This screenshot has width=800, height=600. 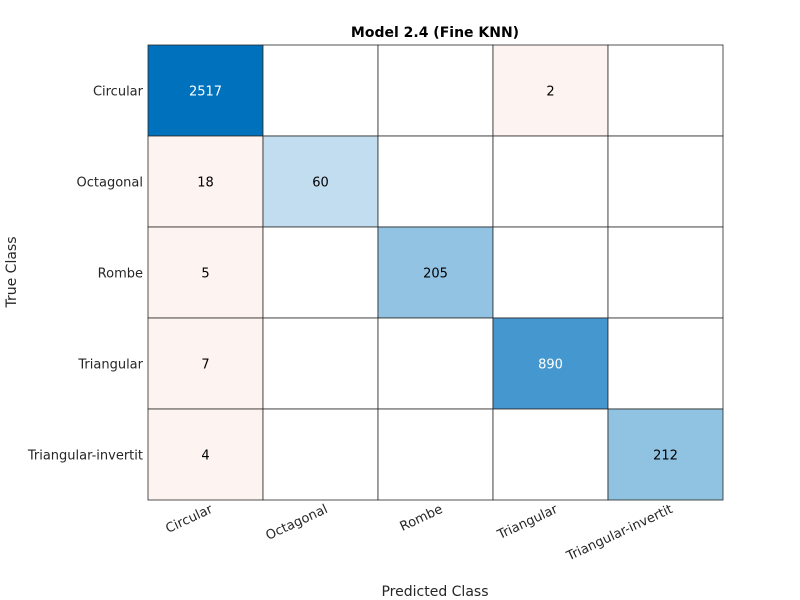 What do you see at coordinates (435, 33) in the screenshot?
I see `chart-title: Model 2.4 (Fine KNN)` at bounding box center [435, 33].